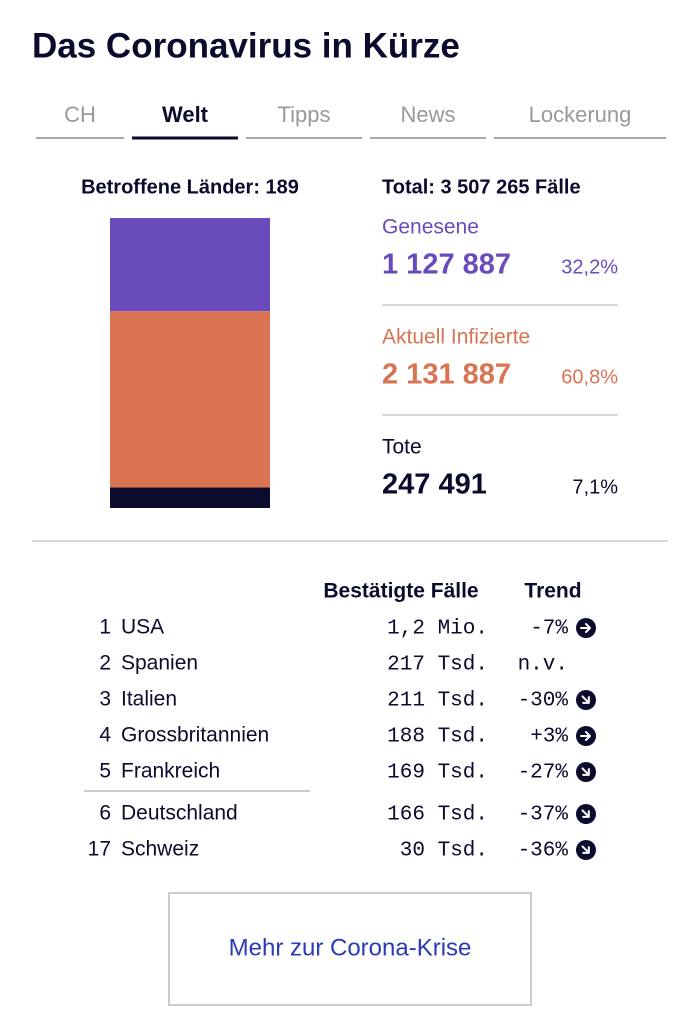 This screenshot has height=1032, width=678. Describe the element at coordinates (446, 265) in the screenshot. I see `stat-value: 1 127 887` at that location.